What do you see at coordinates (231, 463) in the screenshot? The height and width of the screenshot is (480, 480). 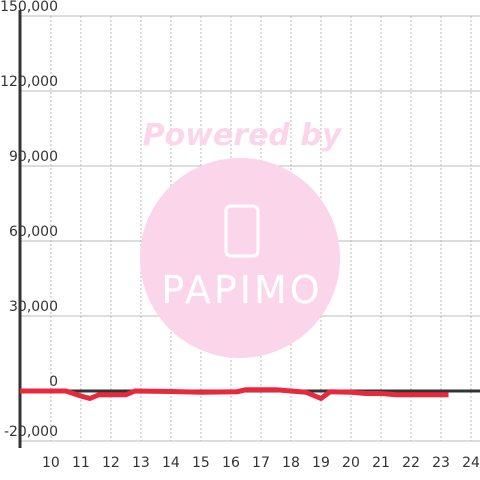 I see `x-tick-label: 16` at bounding box center [231, 463].